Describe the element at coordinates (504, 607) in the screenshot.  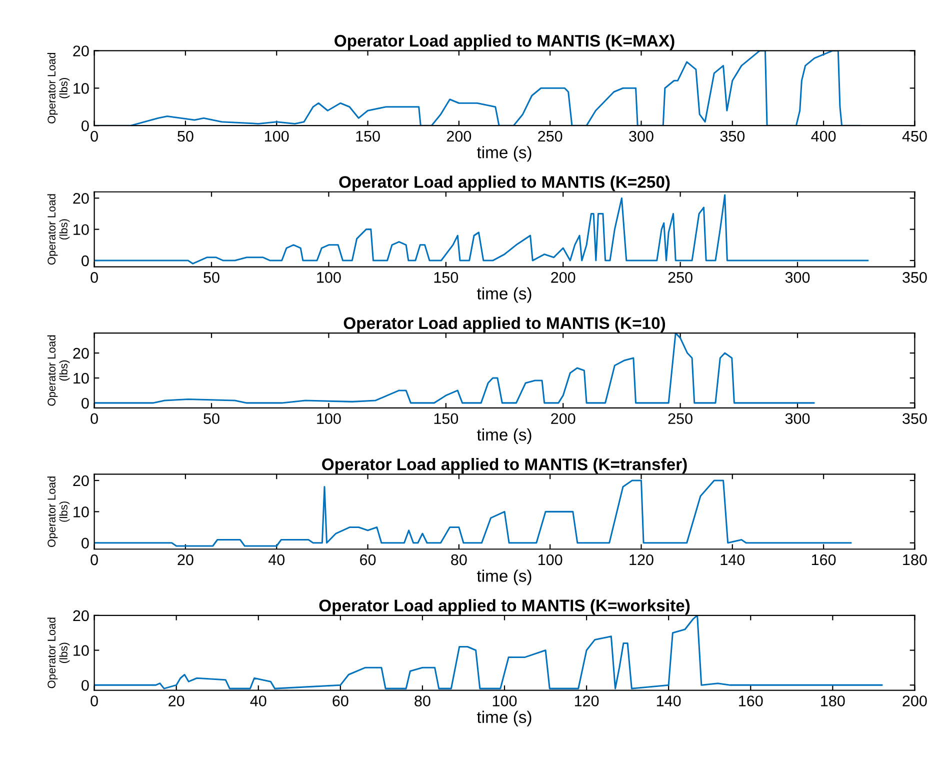
I see `chart-title: Operator Load applied to MANTIS (K=worksite)` at that location.